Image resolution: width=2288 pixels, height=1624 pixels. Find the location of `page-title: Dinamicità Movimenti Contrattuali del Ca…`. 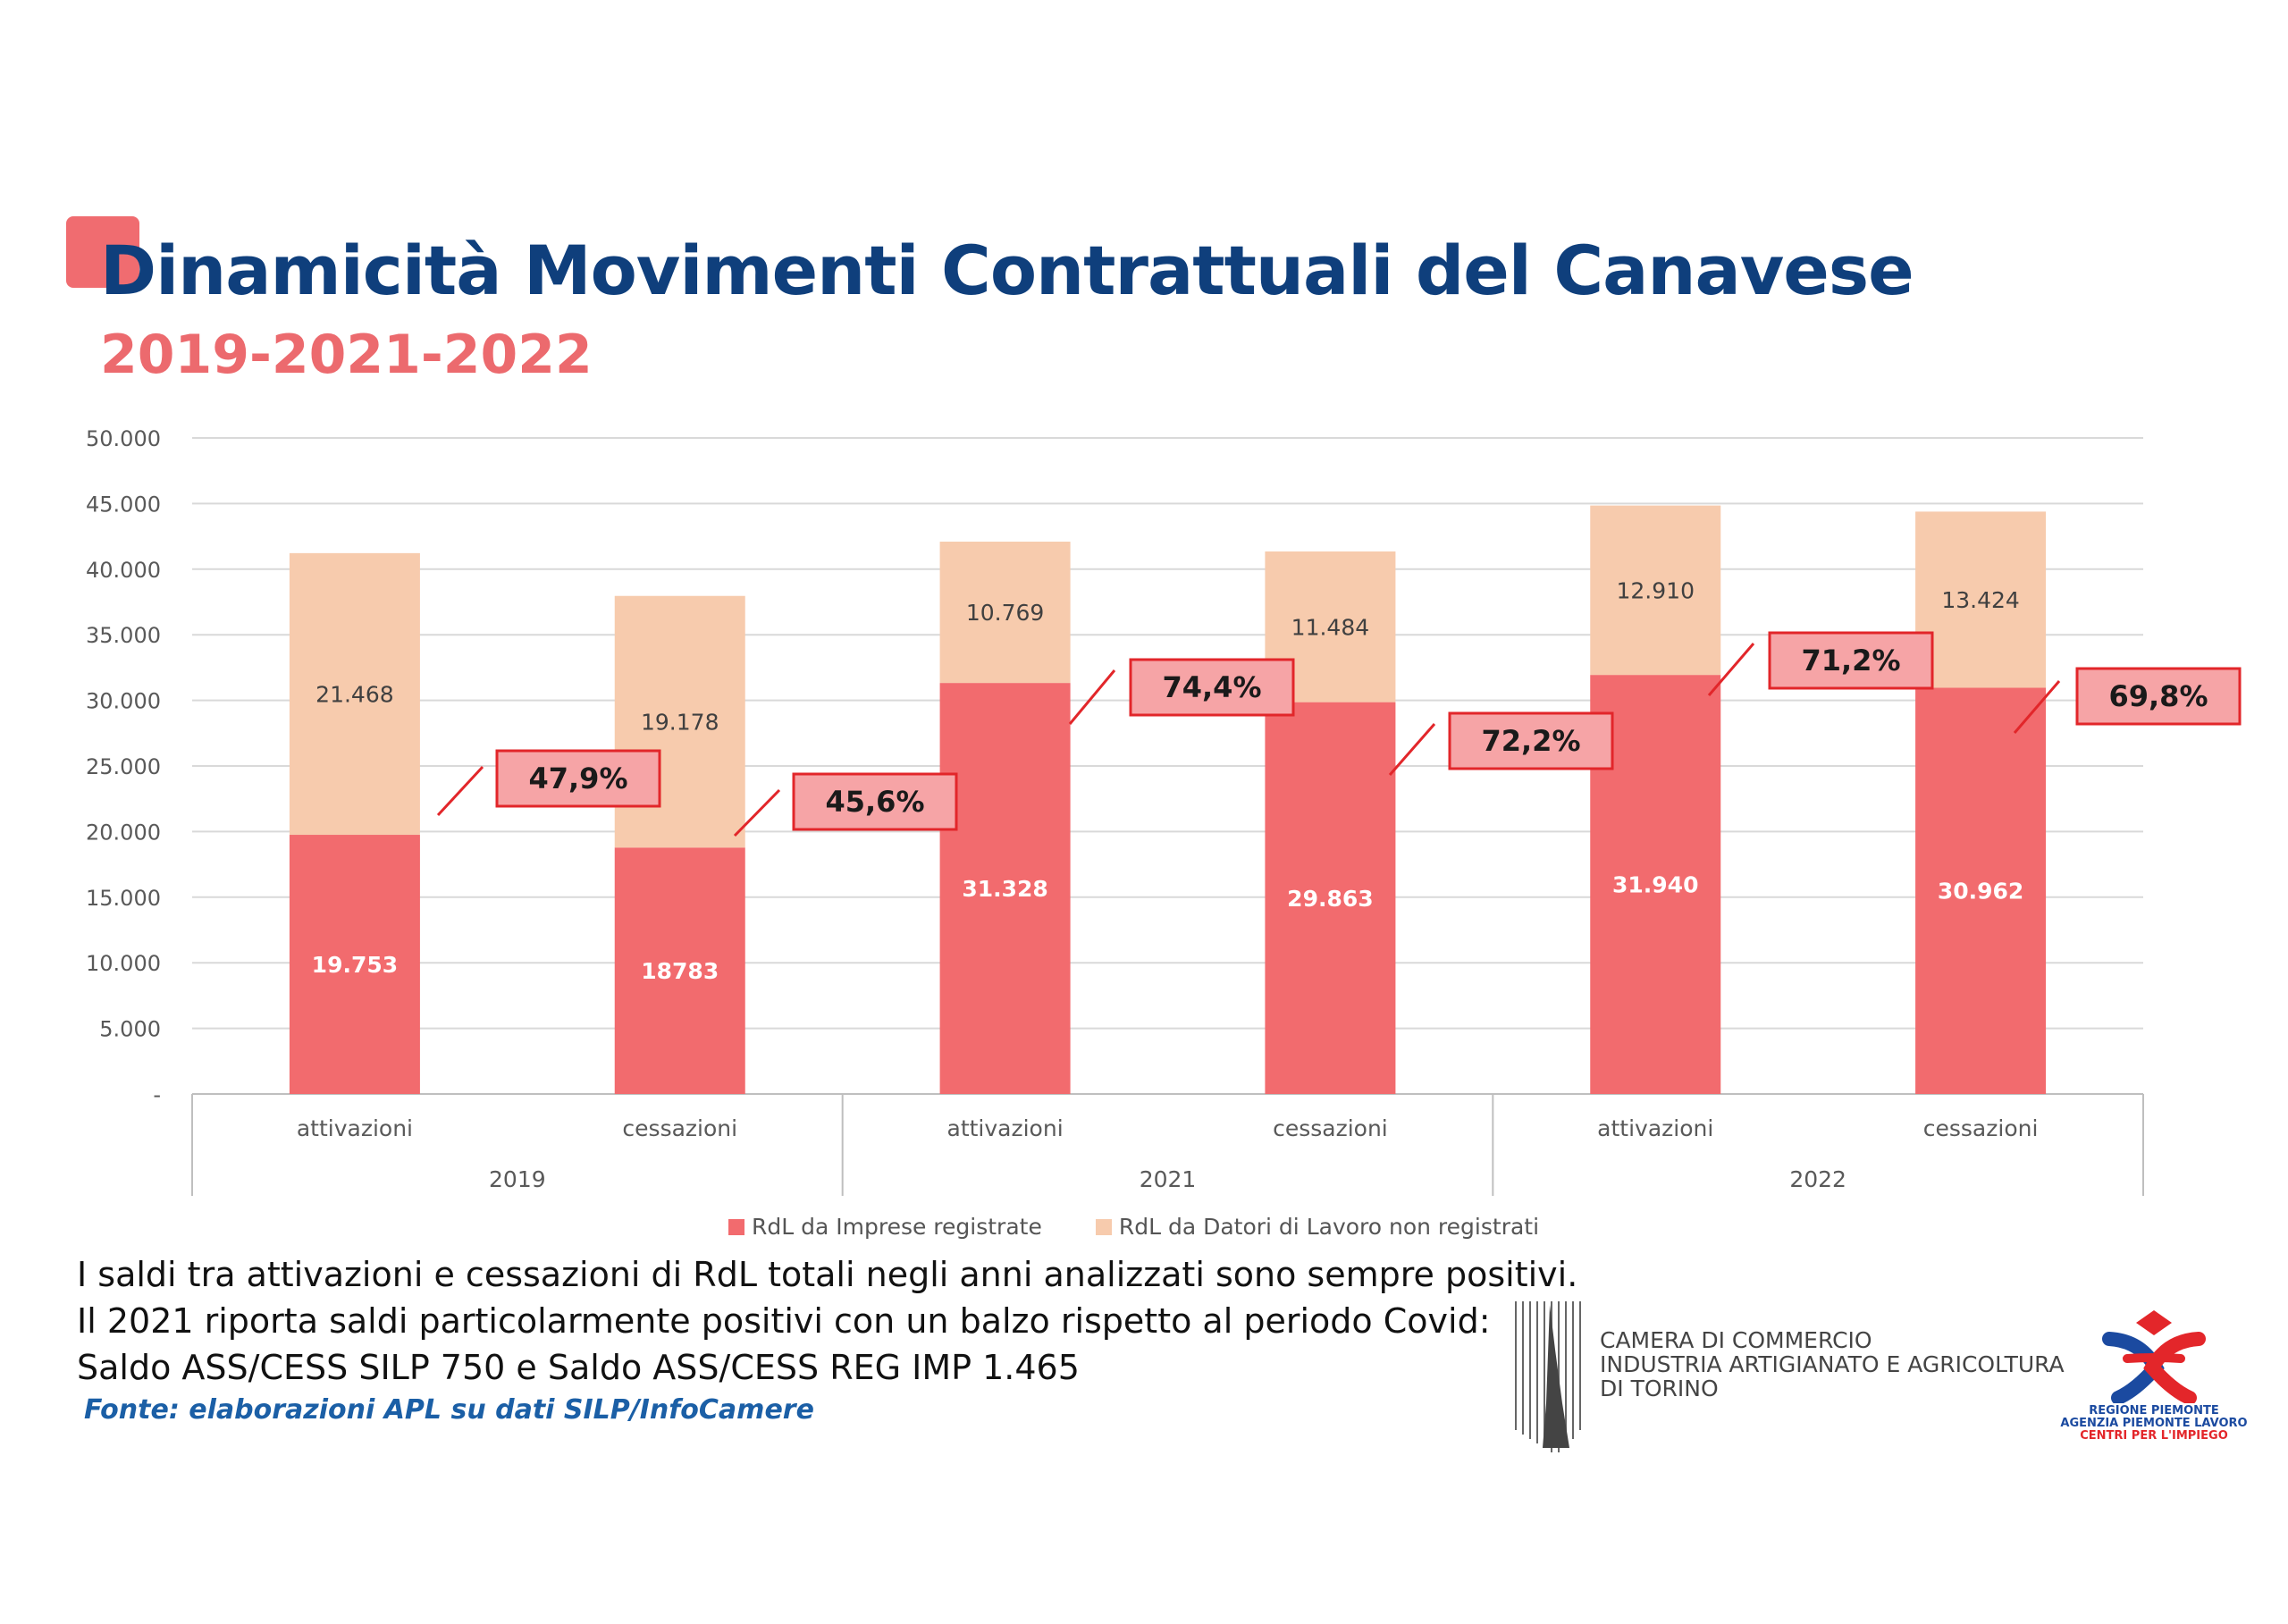

page-title: Dinamicità Movimenti Contrattuali del Ca… is located at coordinates (1007, 270).